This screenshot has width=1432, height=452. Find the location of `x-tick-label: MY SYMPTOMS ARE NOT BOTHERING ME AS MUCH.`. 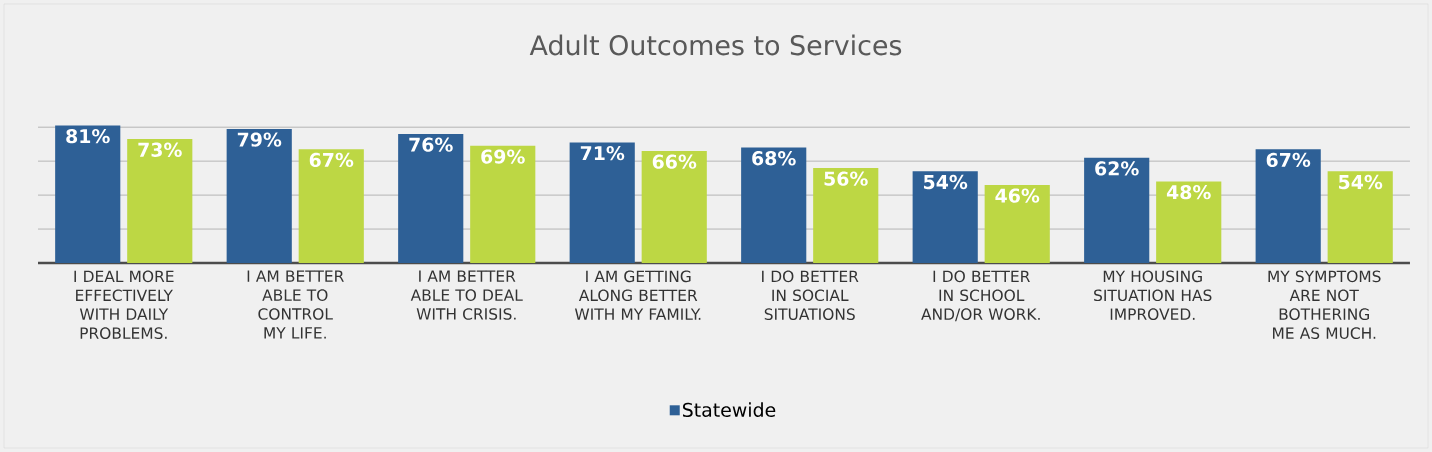

x-tick-label: MY SYMPTOMS ARE NOT BOTHERING ME AS MUCH. is located at coordinates (1324, 304).